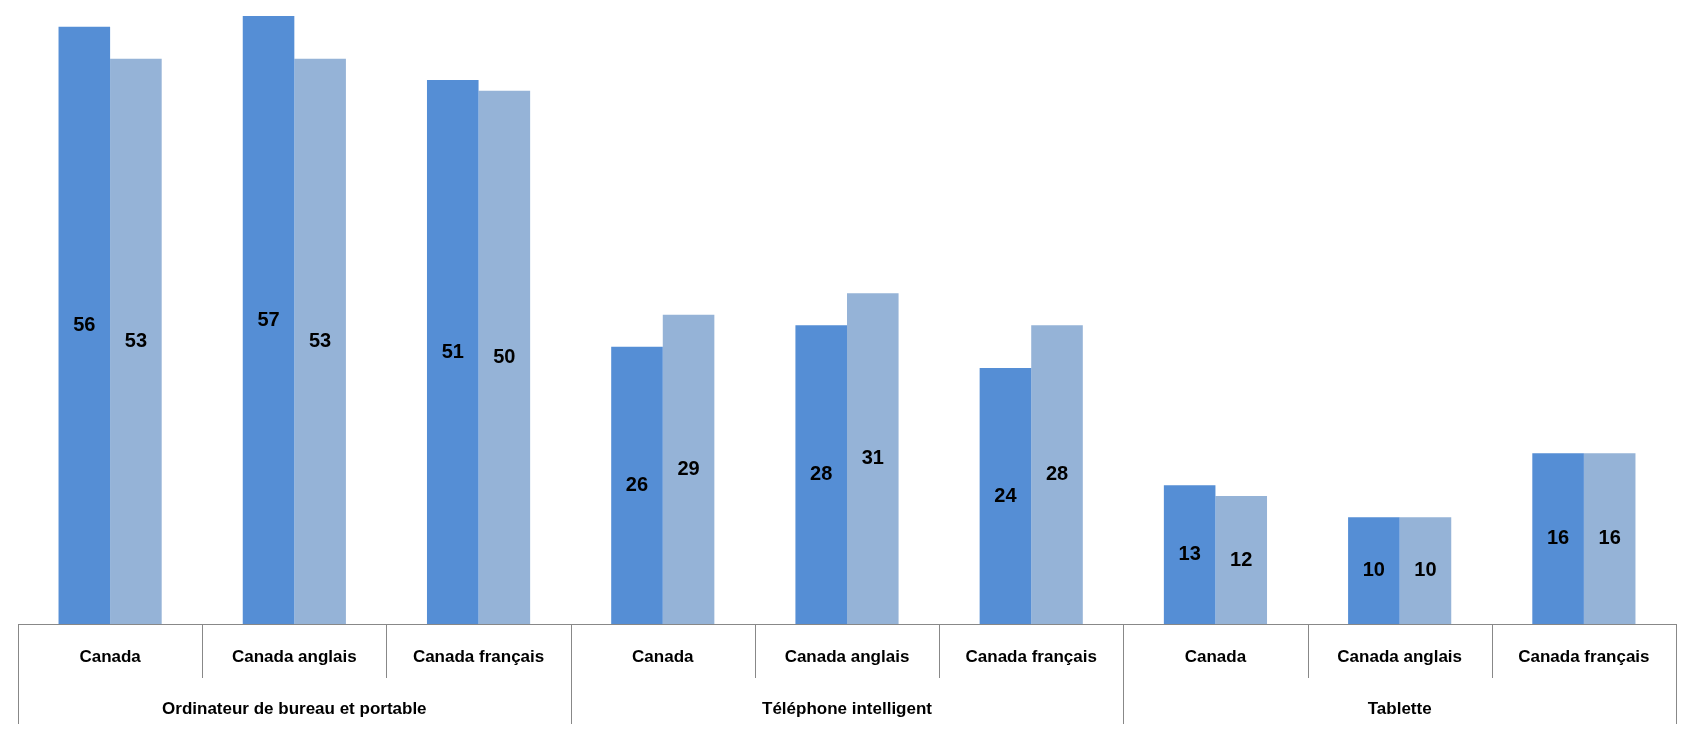 The width and height of the screenshot is (1689, 734). I want to click on text: Tablette, so click(1399, 708).